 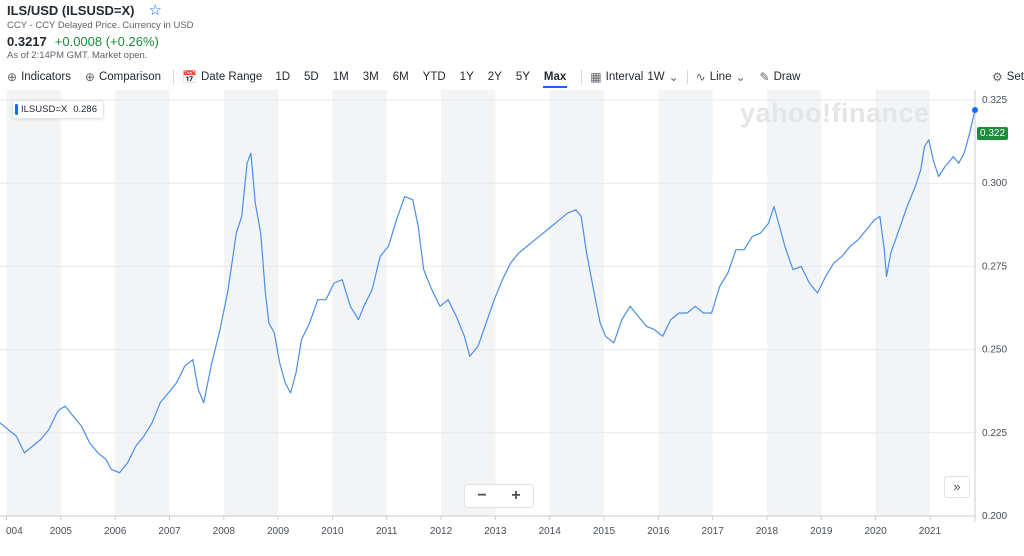 What do you see at coordinates (994, 516) in the screenshot?
I see `y-tick-label: 0.200` at bounding box center [994, 516].